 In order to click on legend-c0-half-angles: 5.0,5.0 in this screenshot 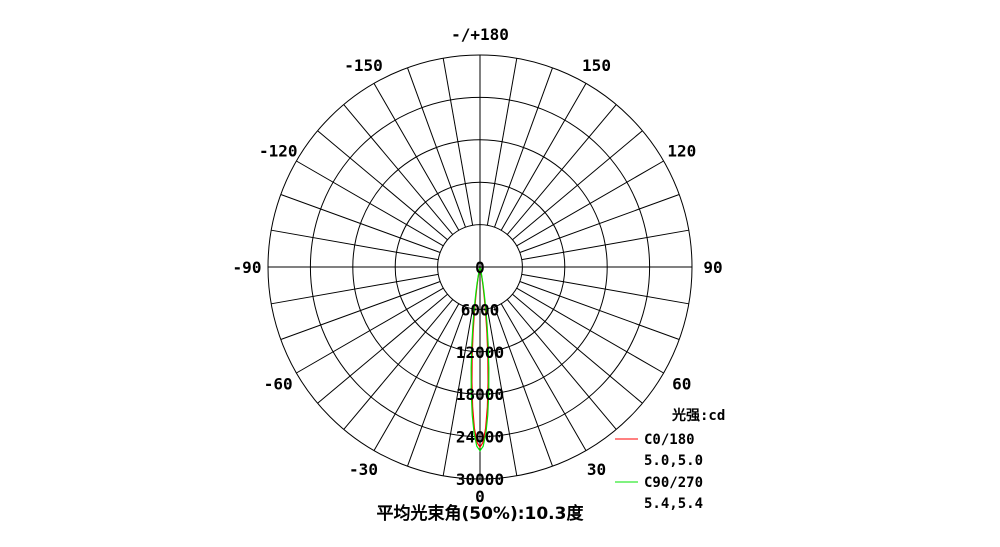, I will do `click(673, 461)`.